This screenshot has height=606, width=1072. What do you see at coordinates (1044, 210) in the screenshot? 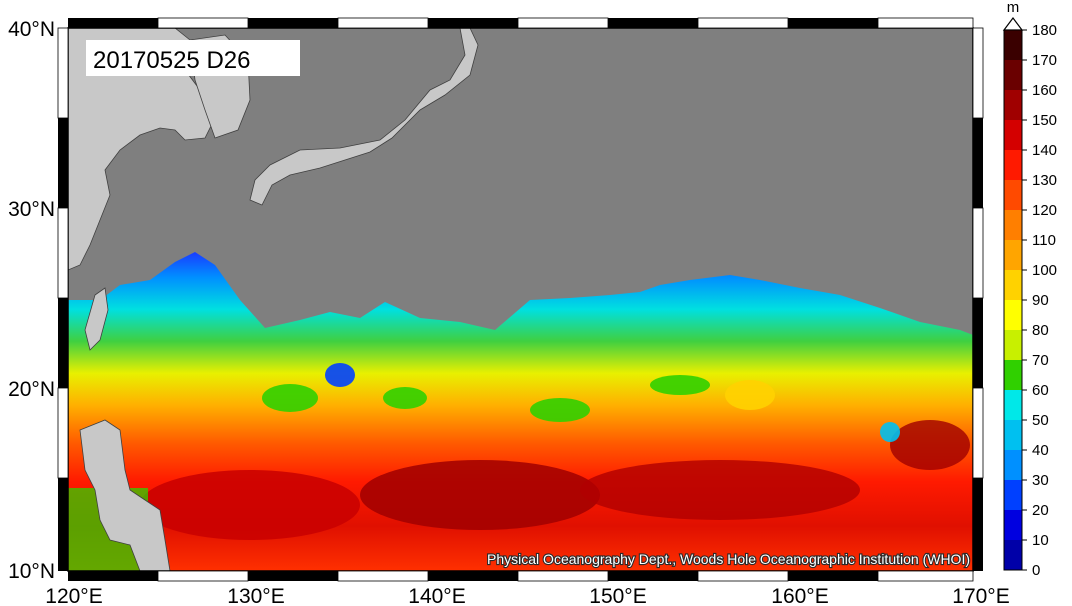
I see `colorbar-label: 120` at bounding box center [1044, 210].